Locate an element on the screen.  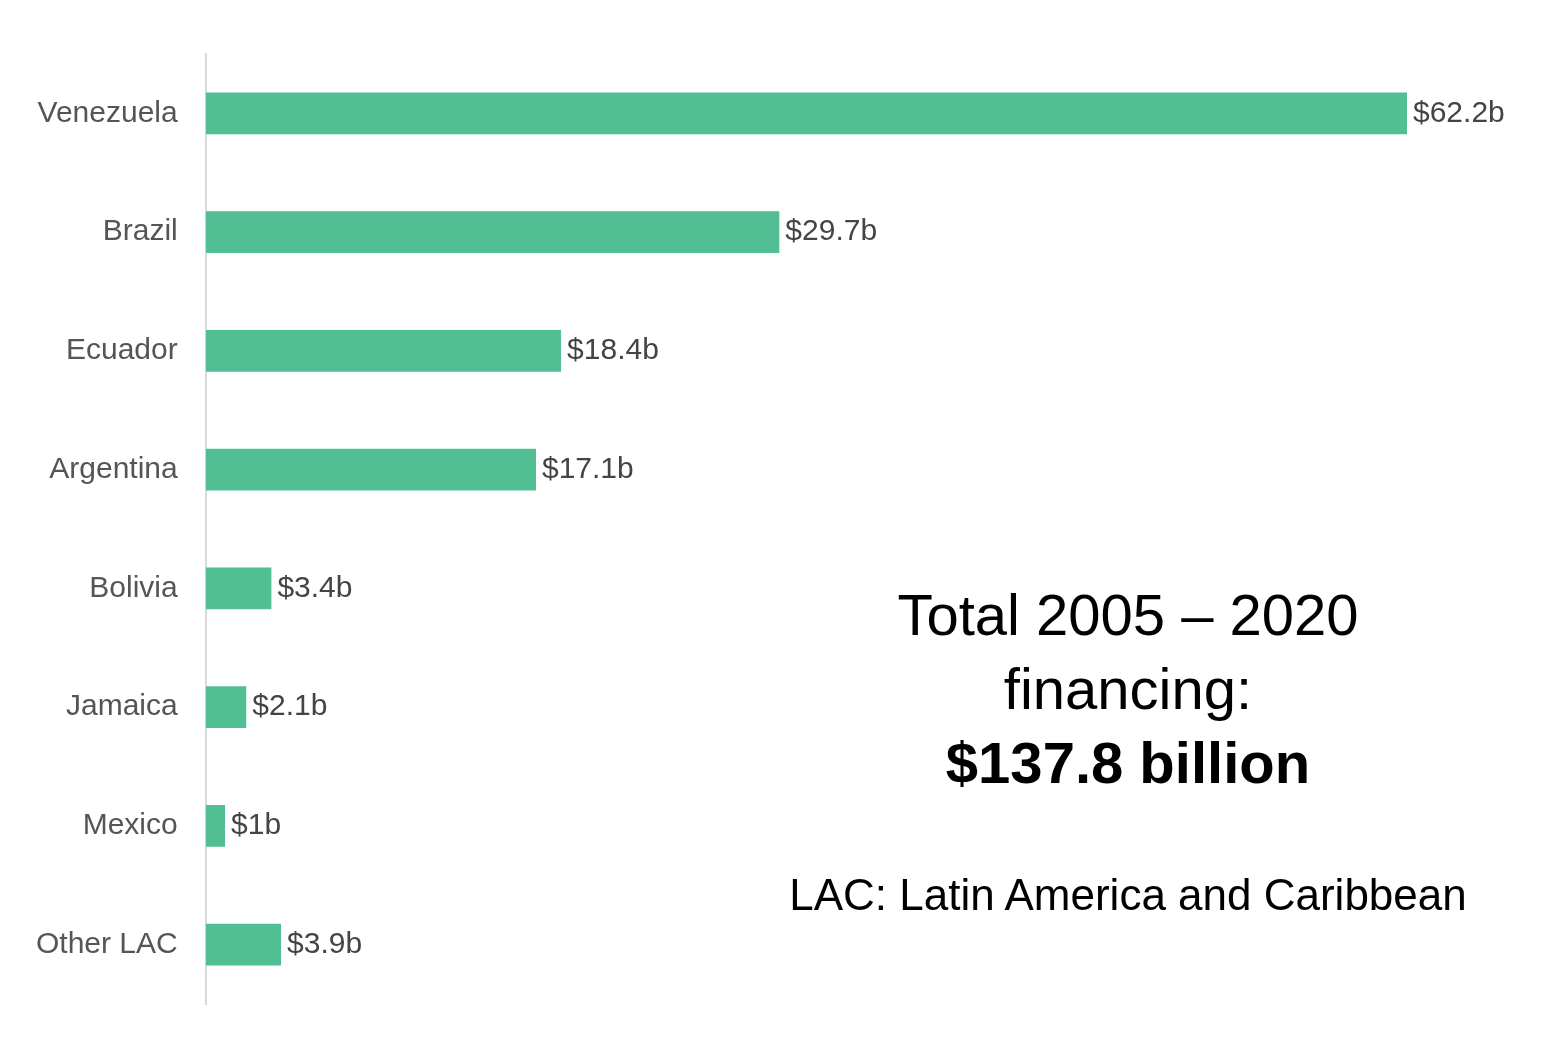
annotation: Total 2005 – 2020 financing: is located at coordinates (1128, 652).